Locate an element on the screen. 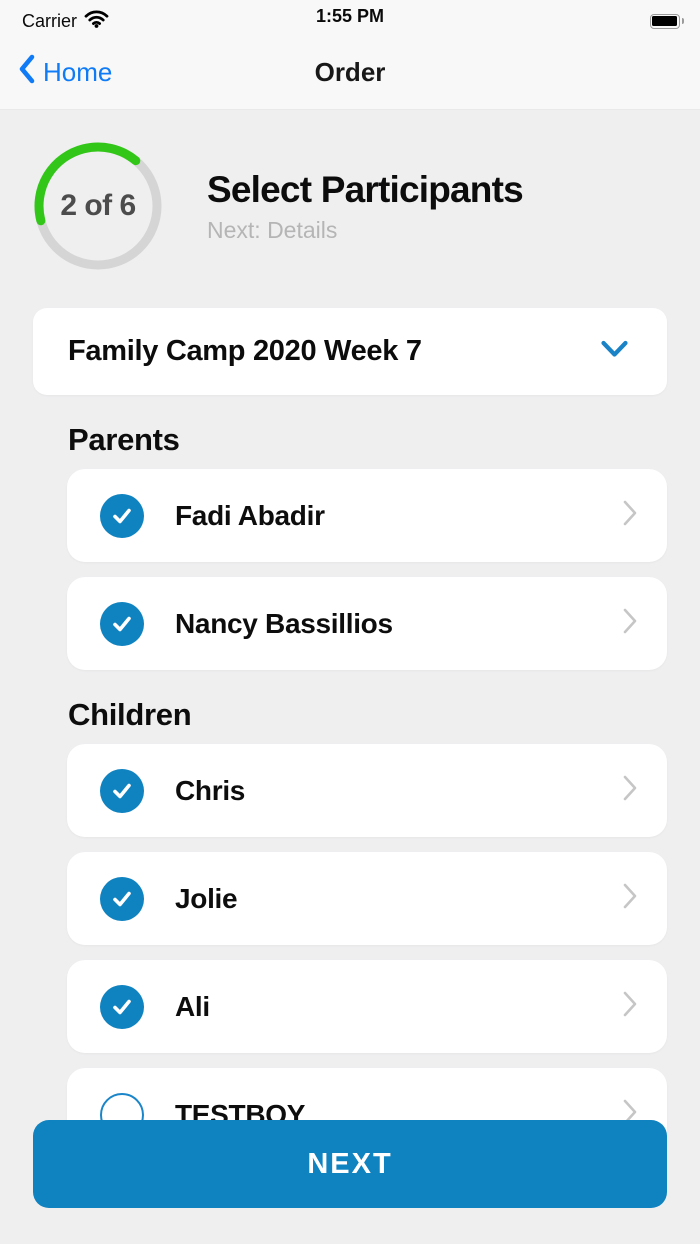 Image resolution: width=700 pixels, height=1244 pixels. participant-row: Ali is located at coordinates (367, 1006).